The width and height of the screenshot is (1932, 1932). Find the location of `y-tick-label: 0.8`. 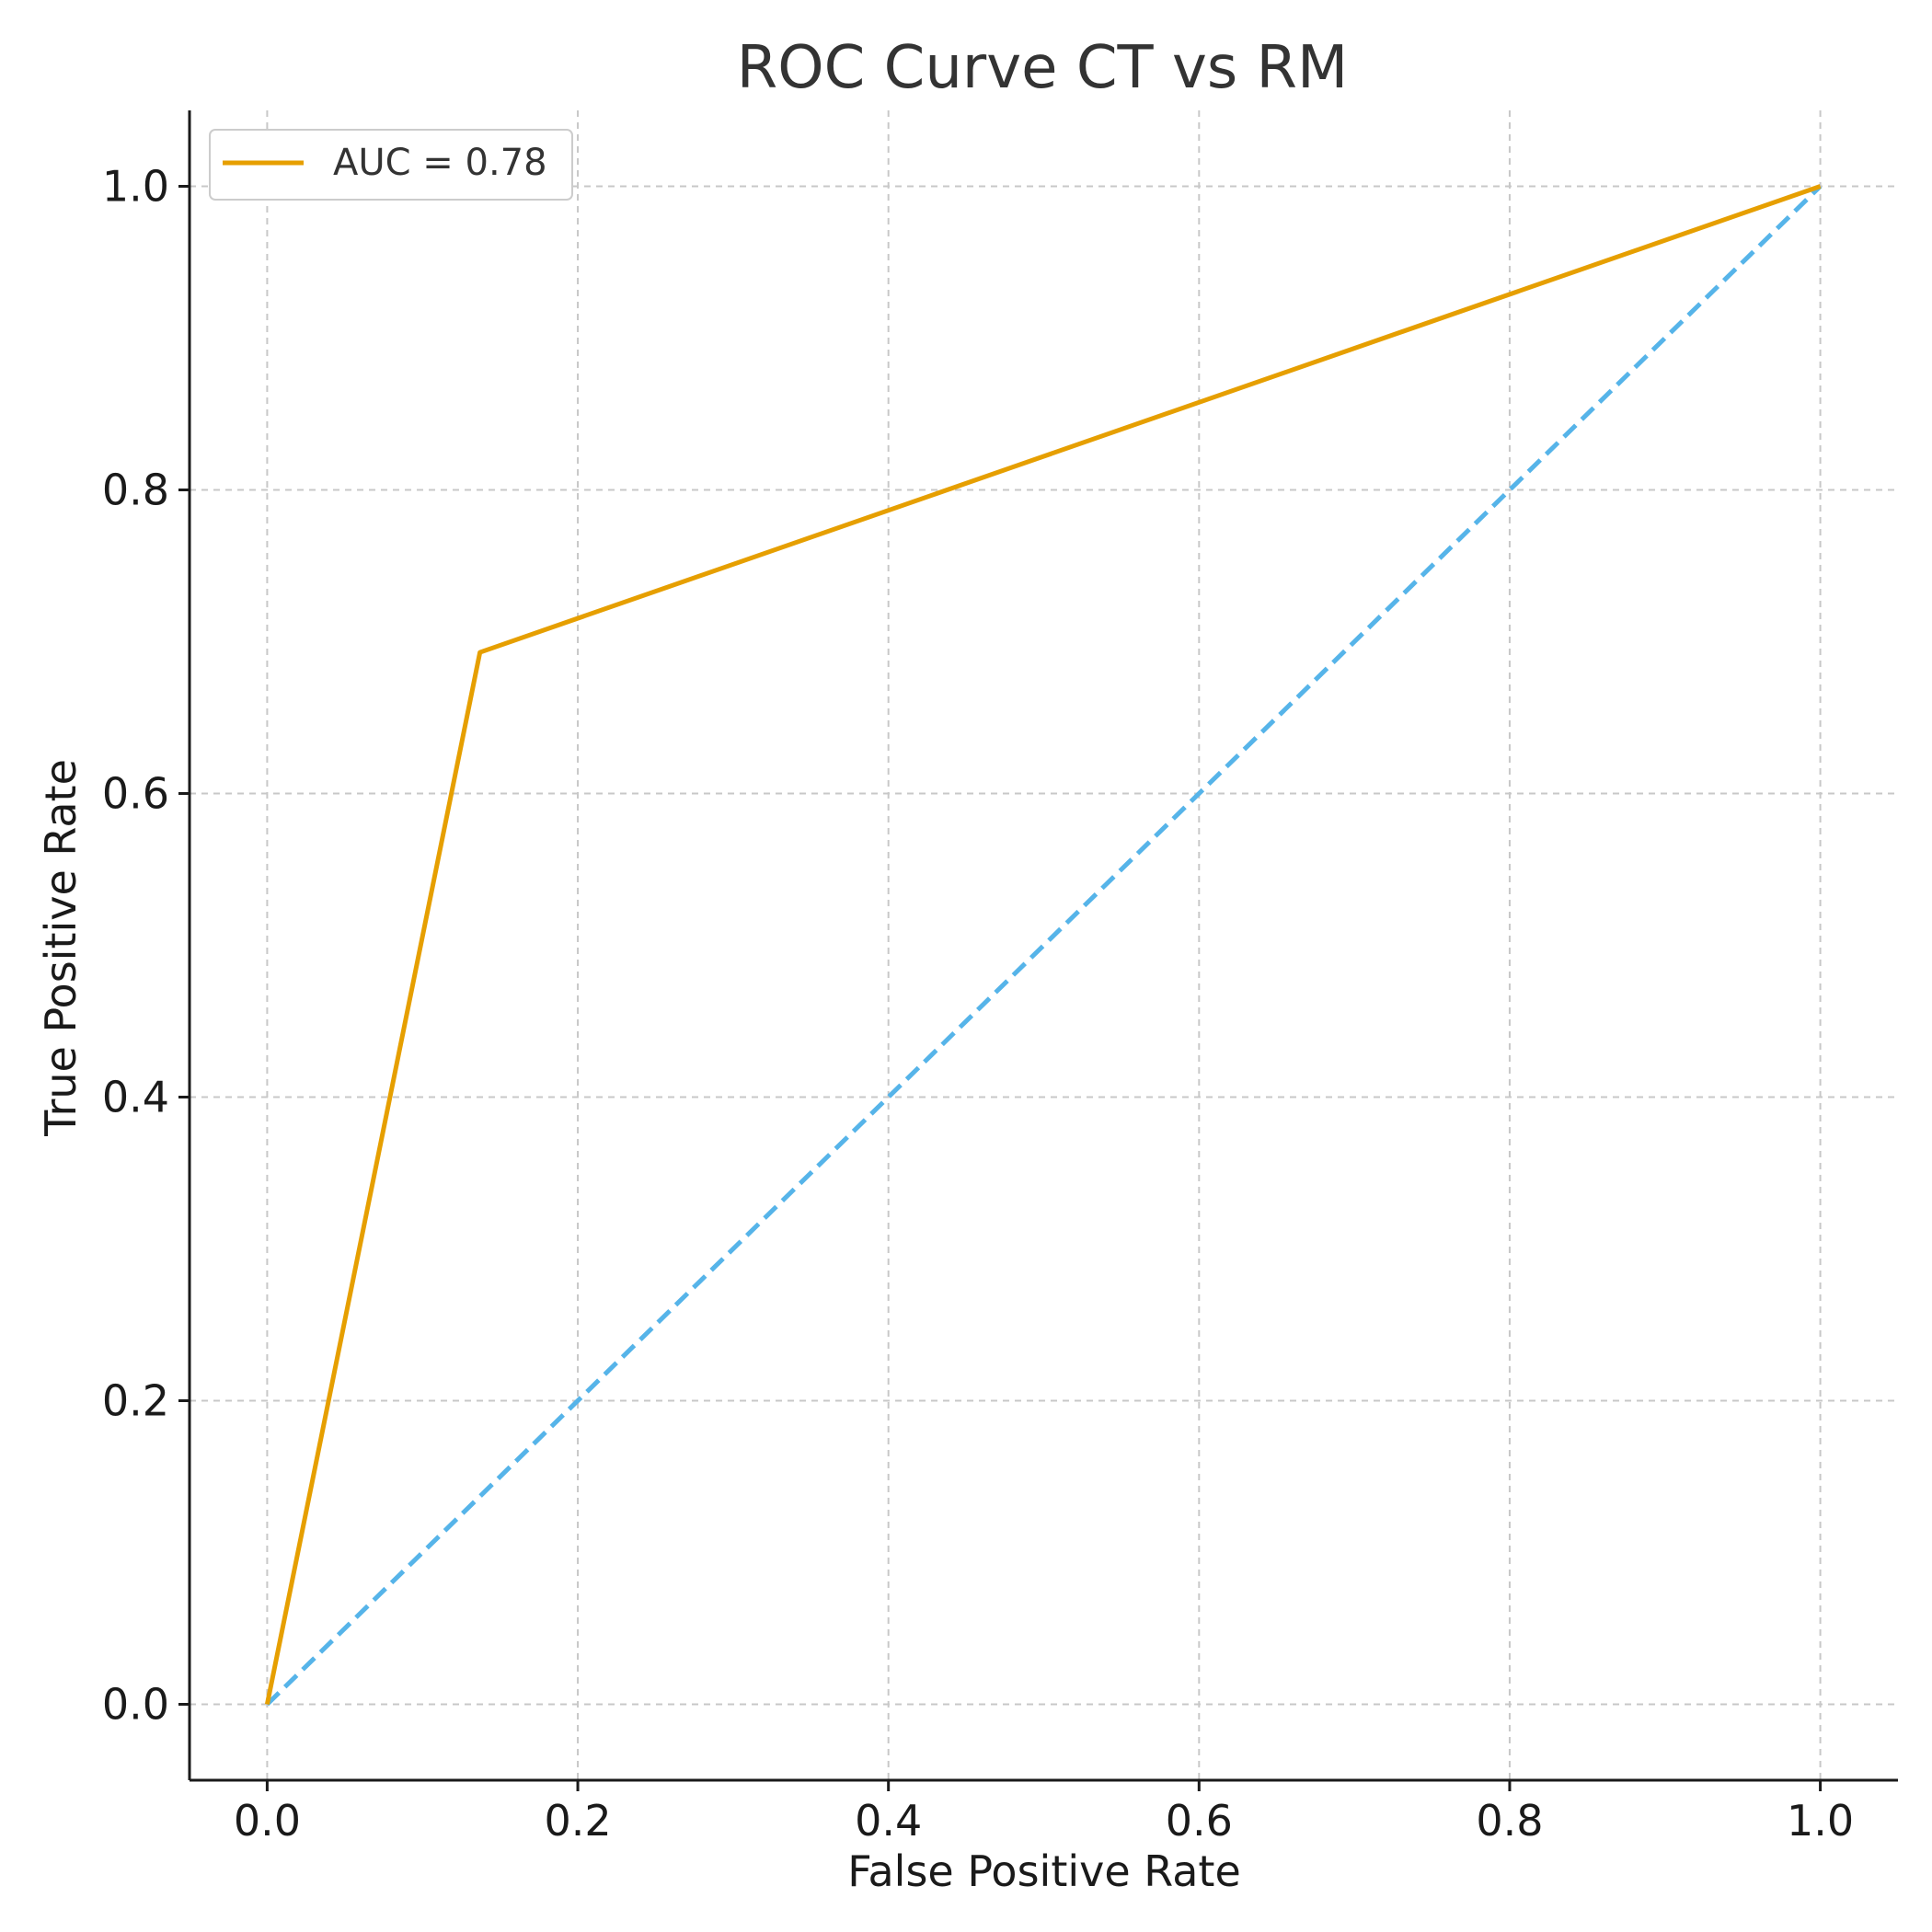

y-tick-label: 0.8 is located at coordinates (135, 491).